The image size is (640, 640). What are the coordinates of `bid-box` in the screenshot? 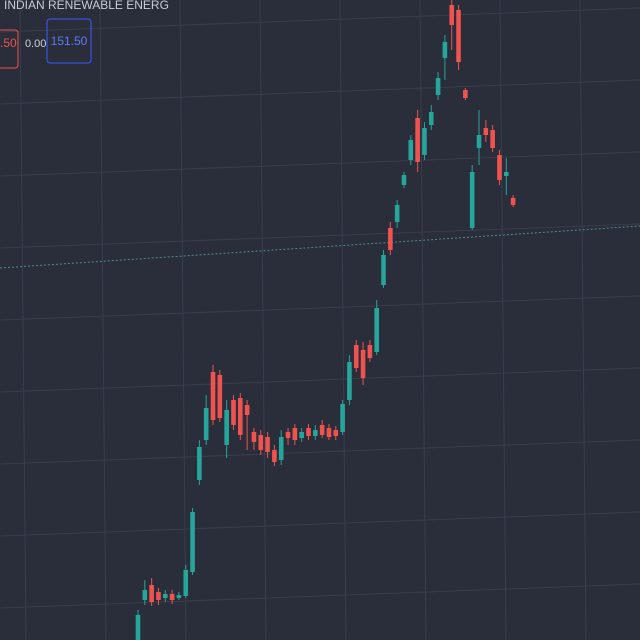 It's located at (9, 49).